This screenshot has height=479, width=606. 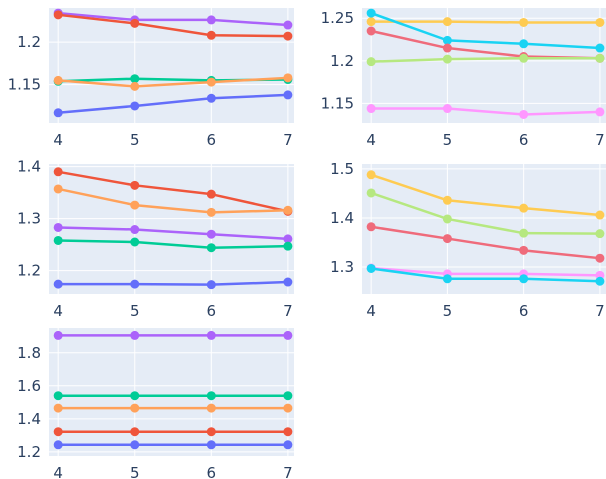 I want to click on x-tick-label: 5, so click(x=135, y=471).